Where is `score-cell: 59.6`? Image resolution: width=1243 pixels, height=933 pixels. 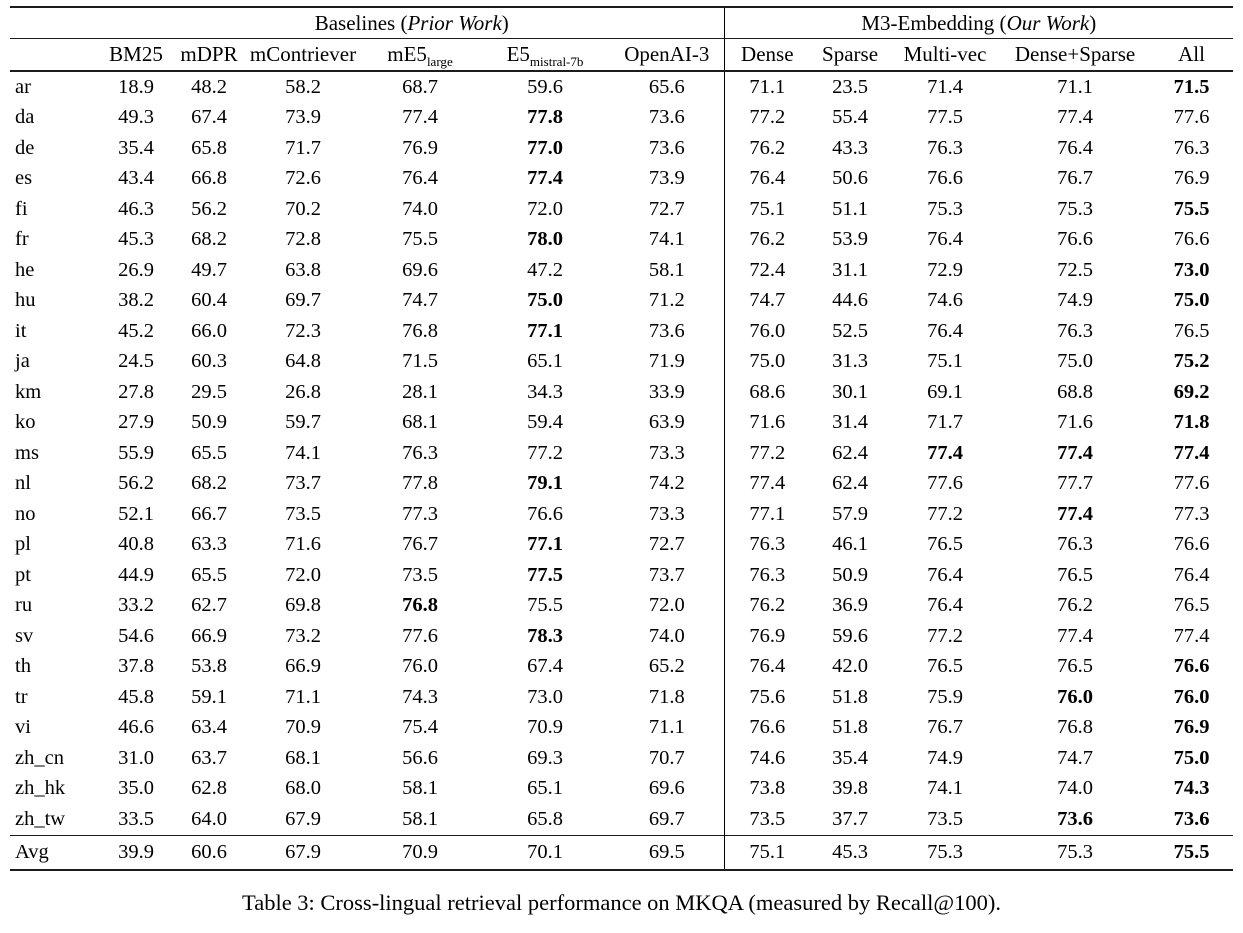
score-cell: 59.6 is located at coordinates (545, 86).